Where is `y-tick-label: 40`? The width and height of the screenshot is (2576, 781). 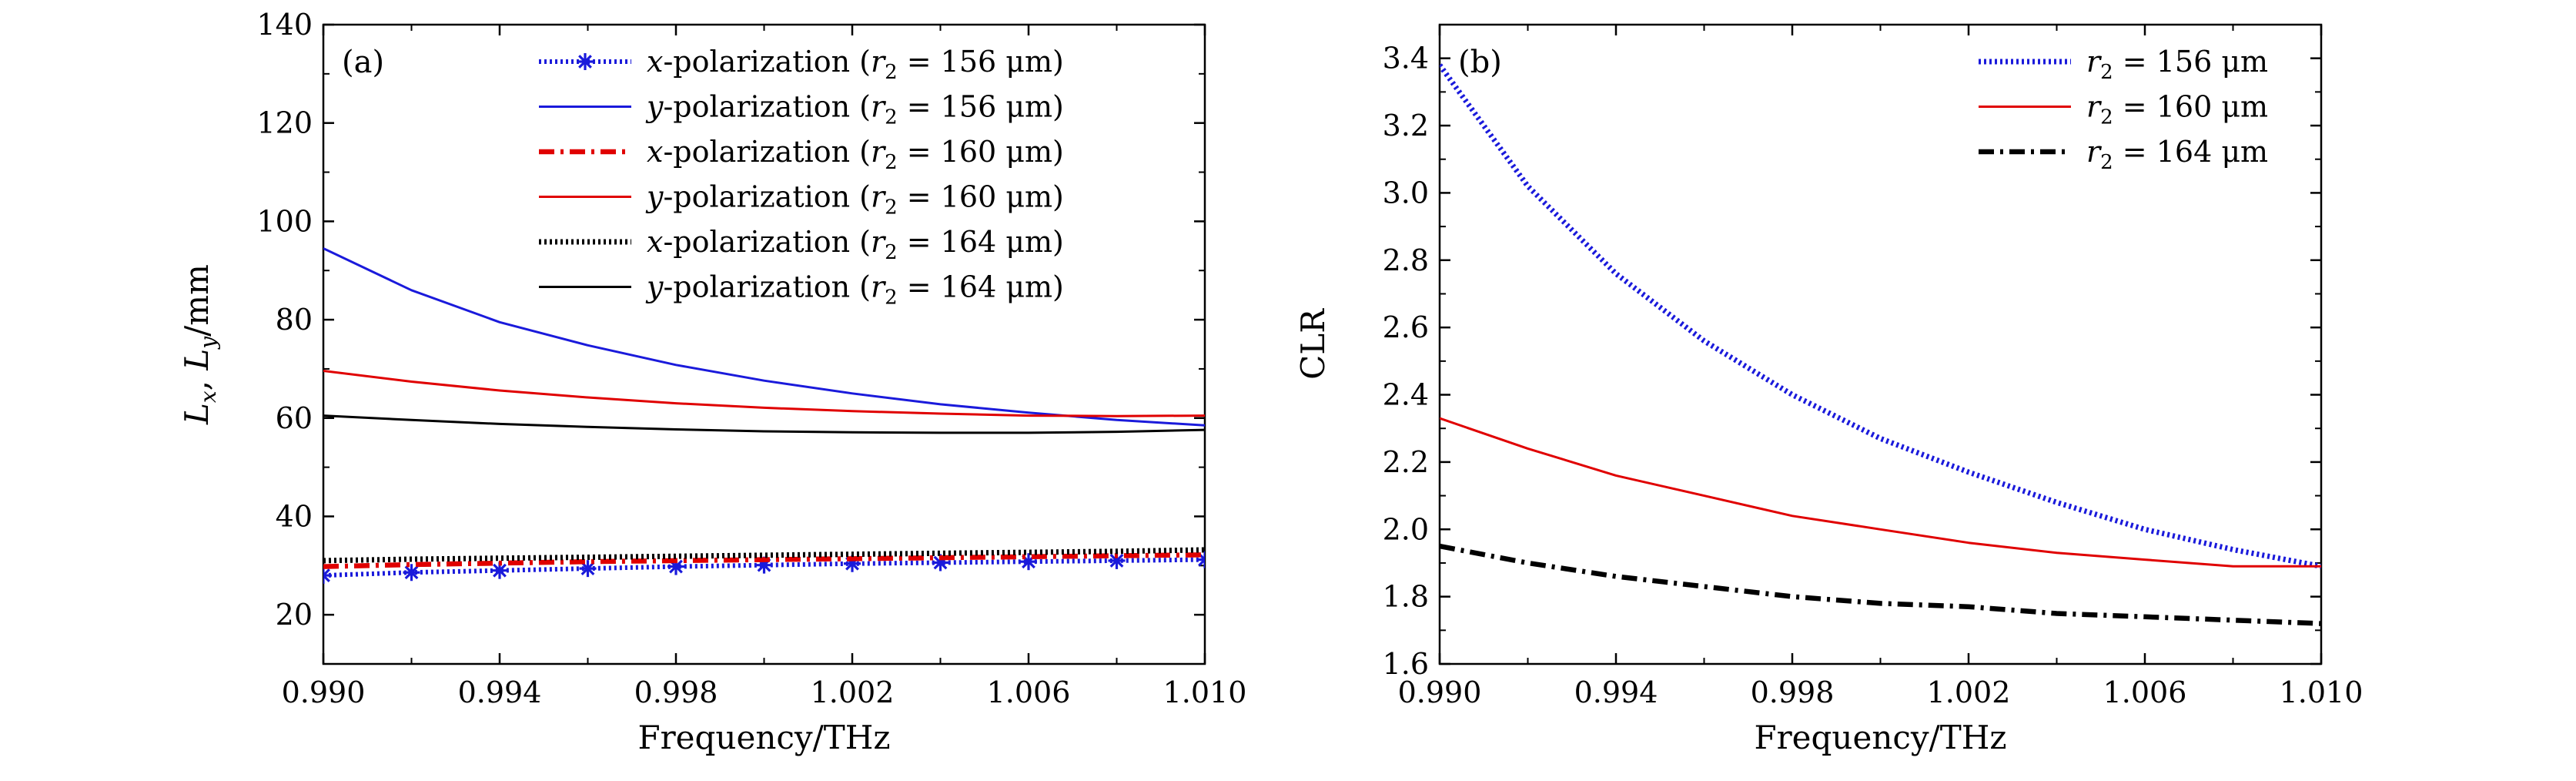 y-tick-label: 40 is located at coordinates (295, 516).